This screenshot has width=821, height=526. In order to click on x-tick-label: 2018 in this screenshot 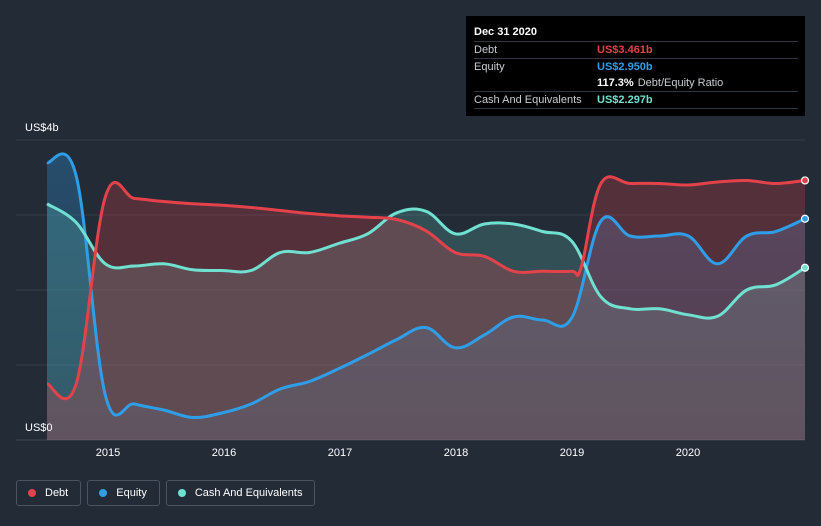, I will do `click(456, 453)`.